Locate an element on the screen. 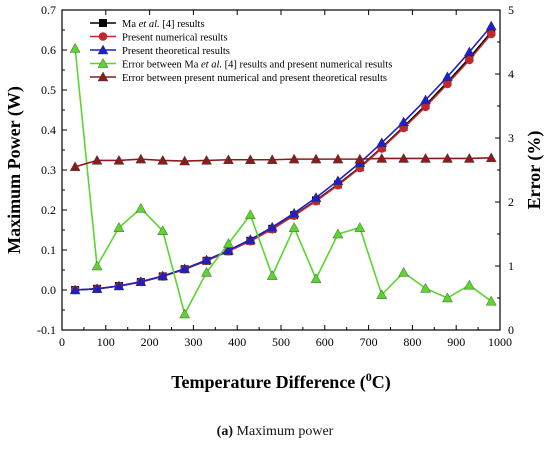  x-tick-label: 1000 is located at coordinates (500, 342).